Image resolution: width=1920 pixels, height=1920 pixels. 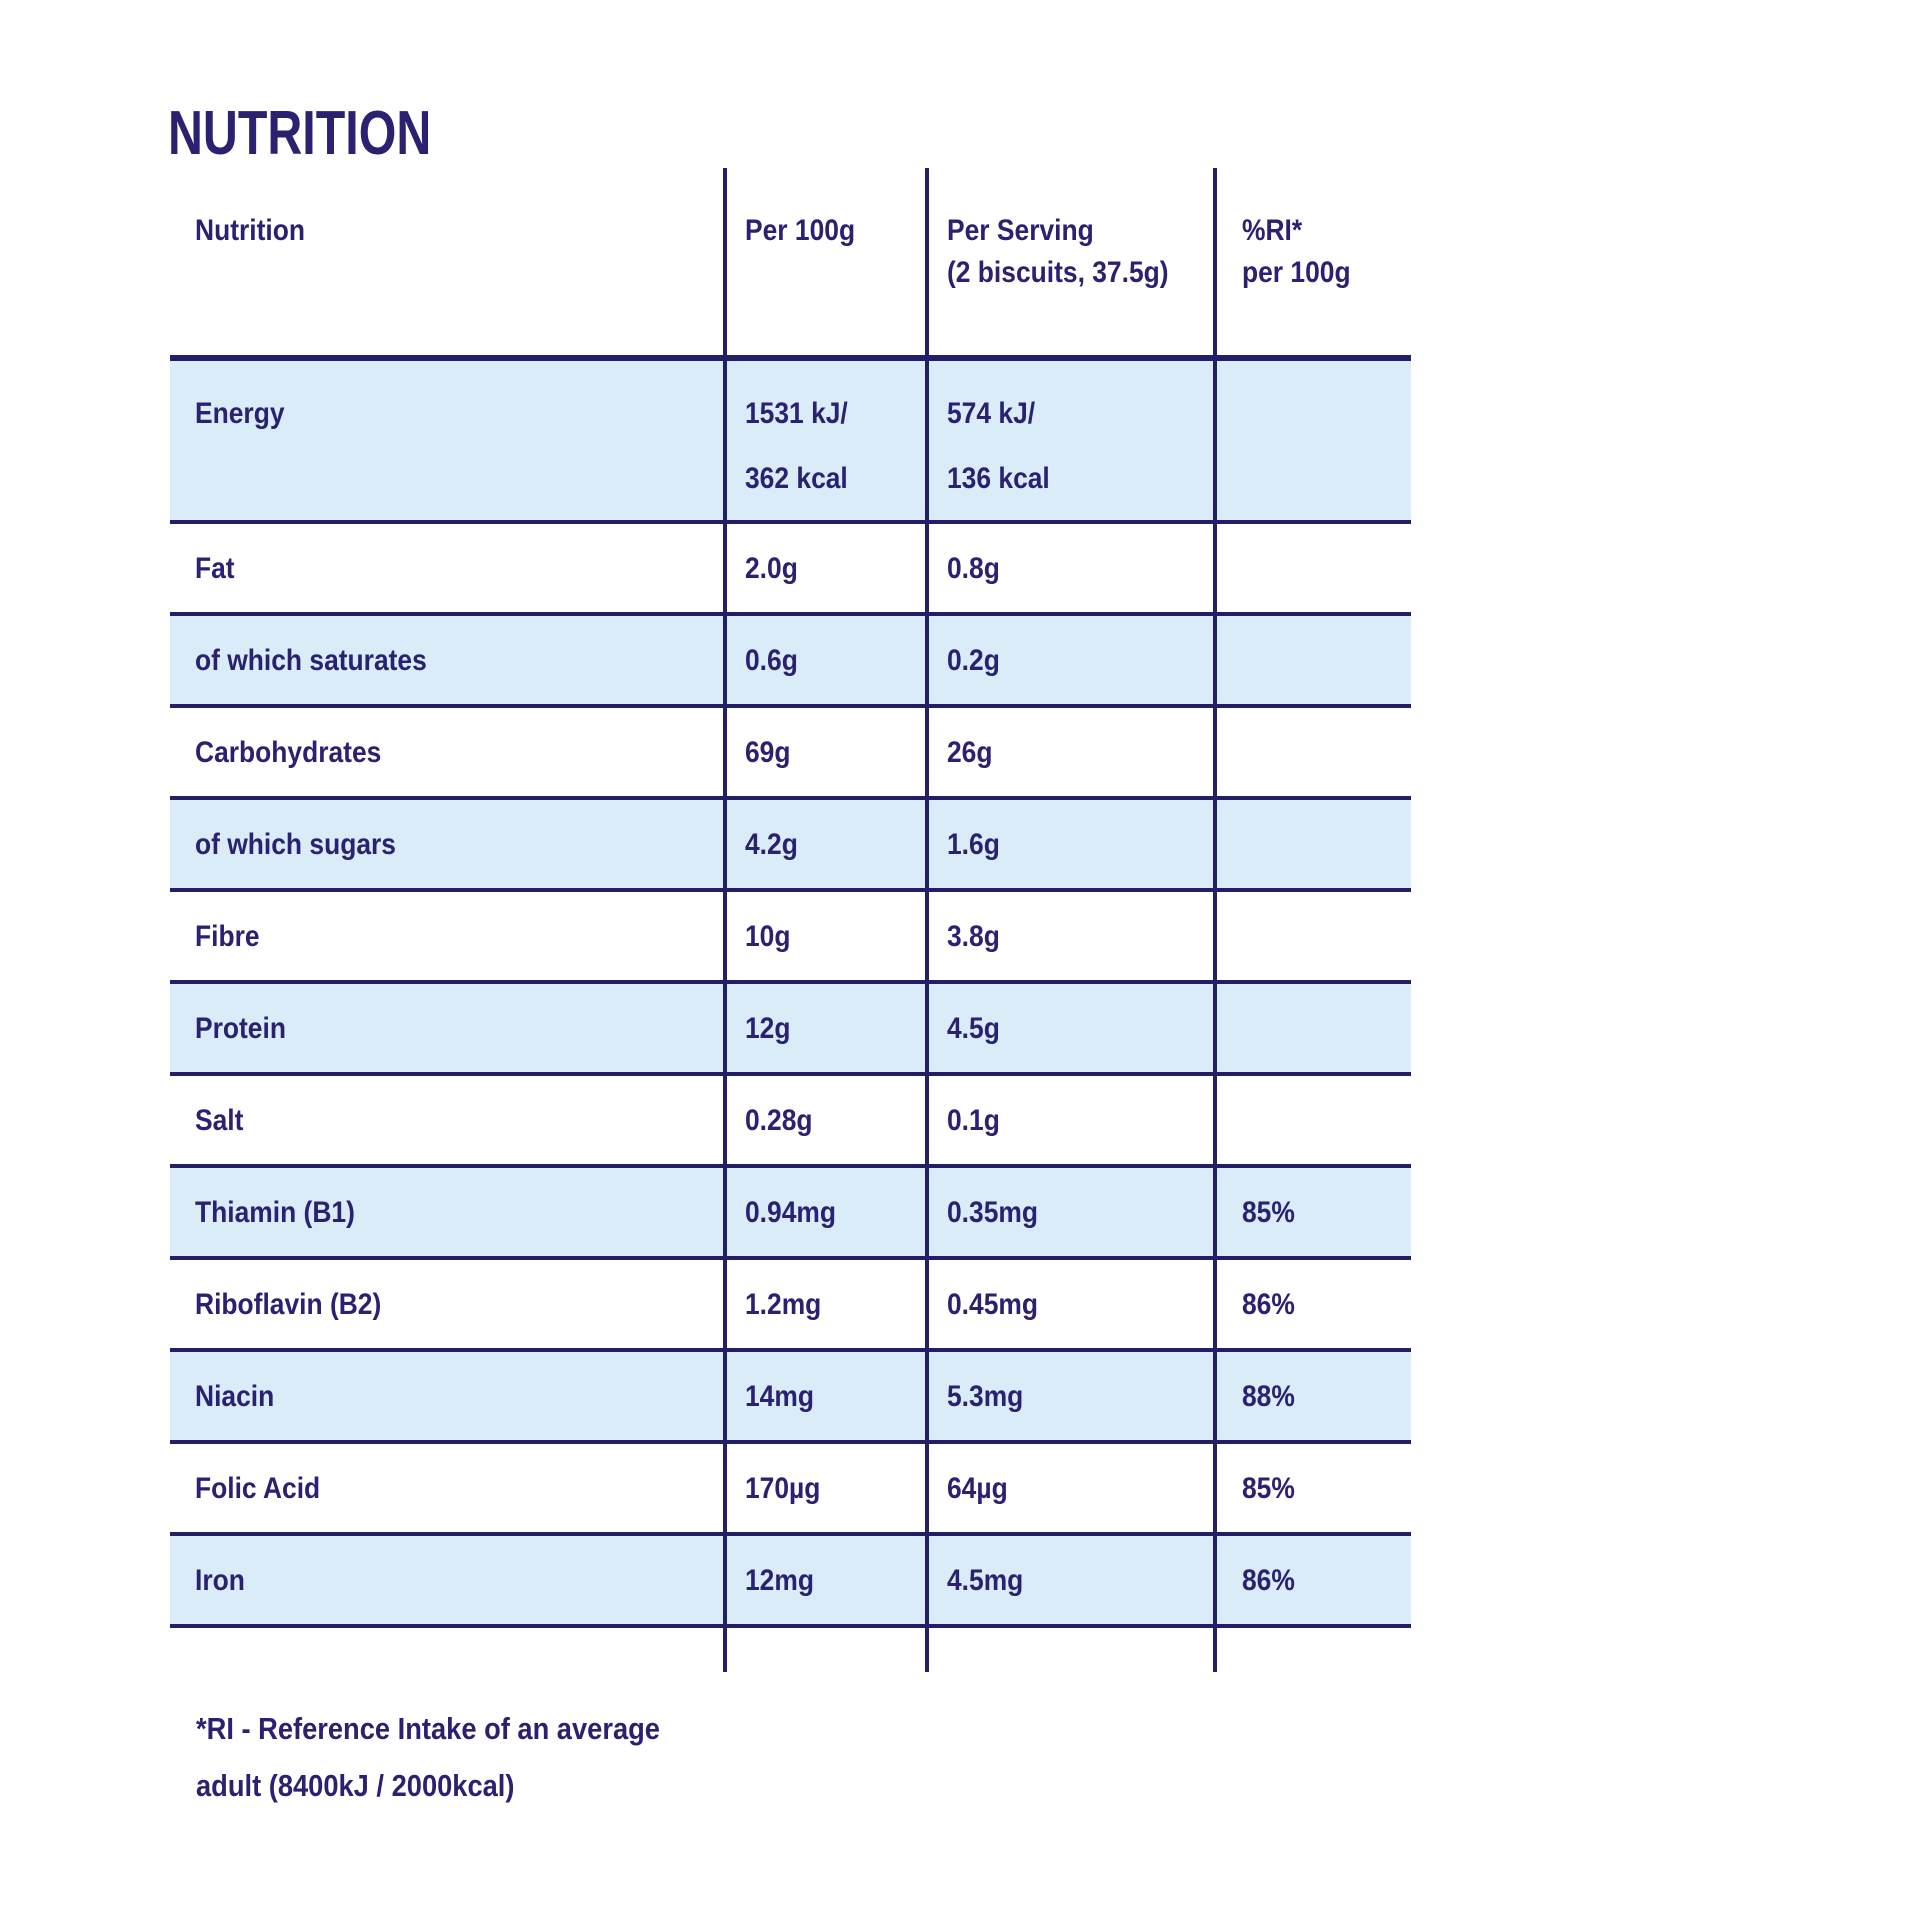 What do you see at coordinates (311, 660) in the screenshot?
I see `cell-text: of which saturates` at bounding box center [311, 660].